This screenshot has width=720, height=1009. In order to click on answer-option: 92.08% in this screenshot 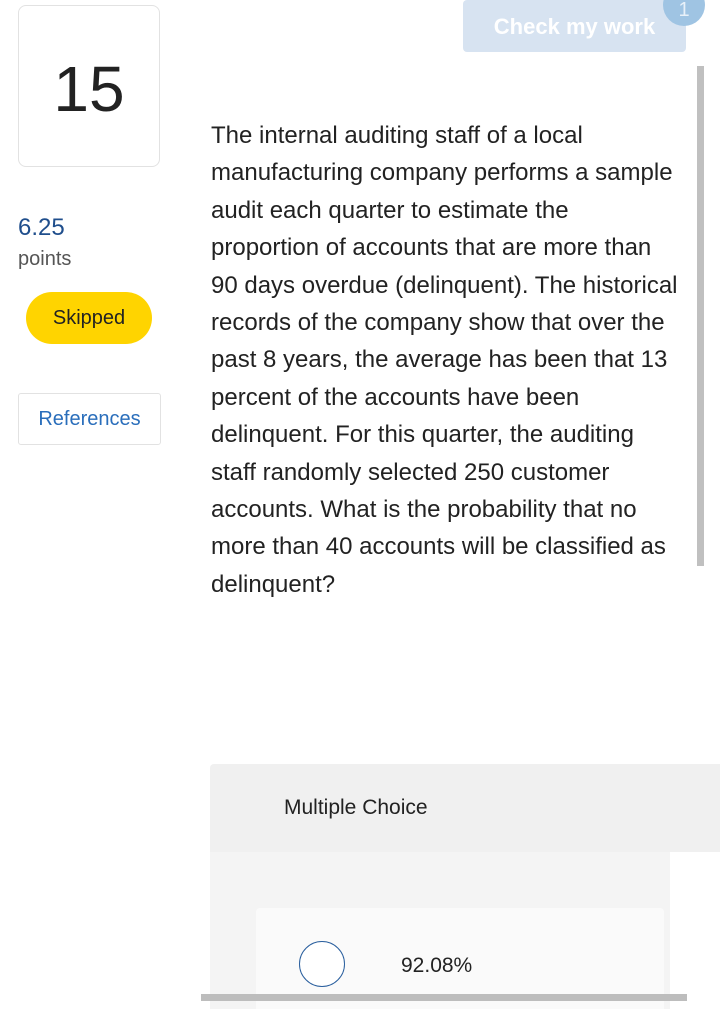, I will do `click(460, 958)`.